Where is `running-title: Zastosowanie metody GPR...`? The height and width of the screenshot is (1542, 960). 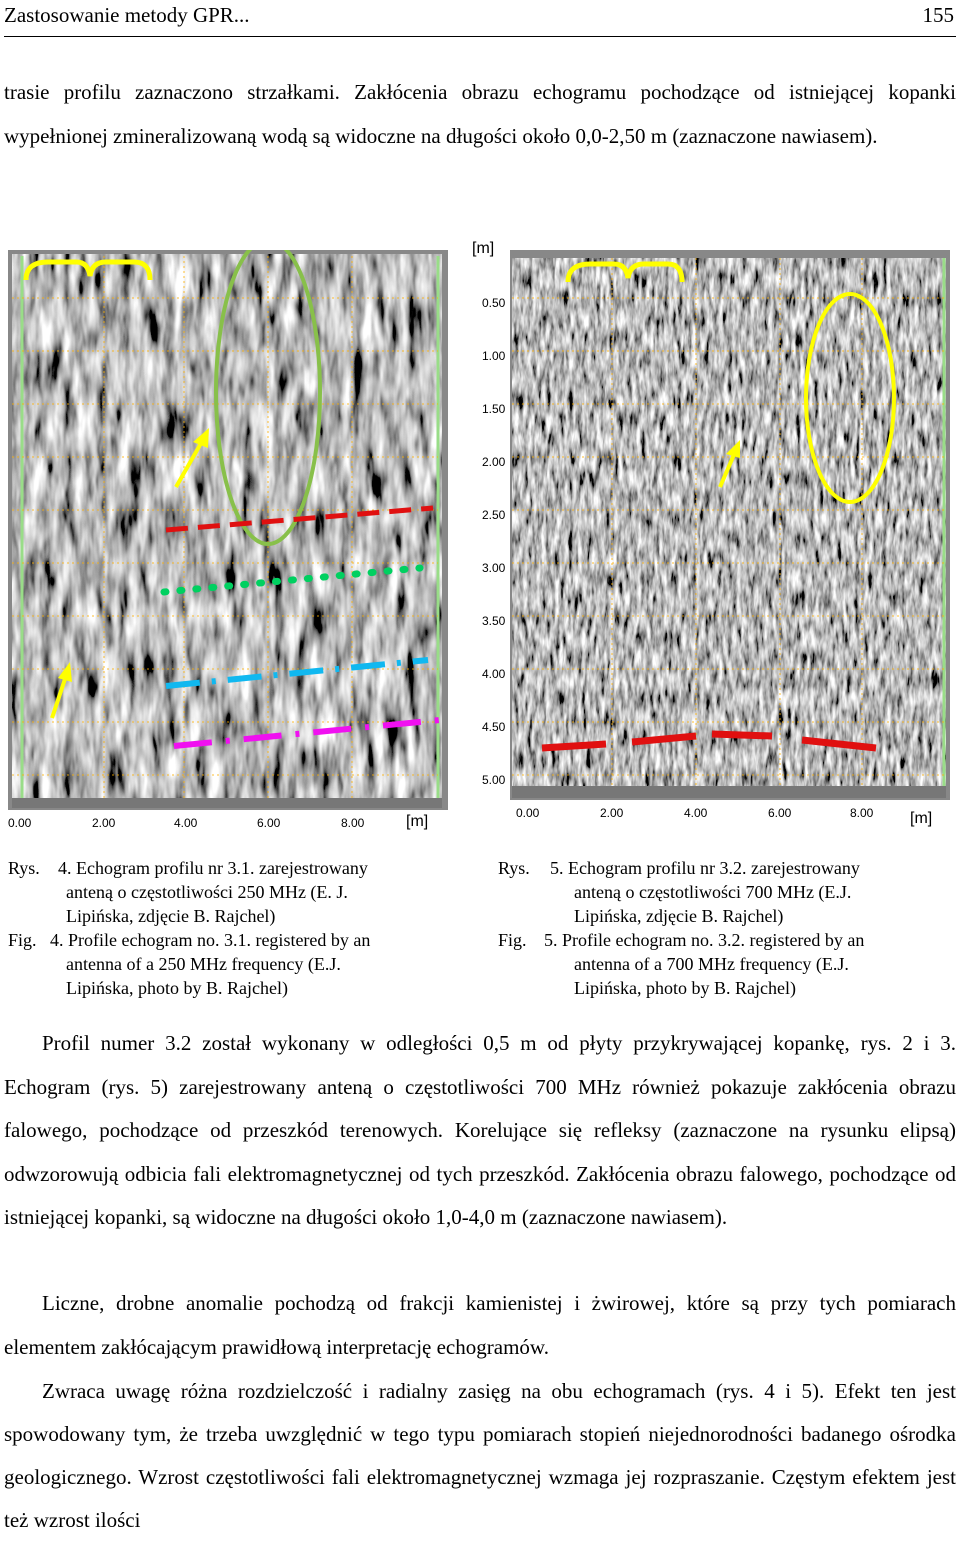
running-title: Zastosowanie metody GPR... is located at coordinates (127, 15).